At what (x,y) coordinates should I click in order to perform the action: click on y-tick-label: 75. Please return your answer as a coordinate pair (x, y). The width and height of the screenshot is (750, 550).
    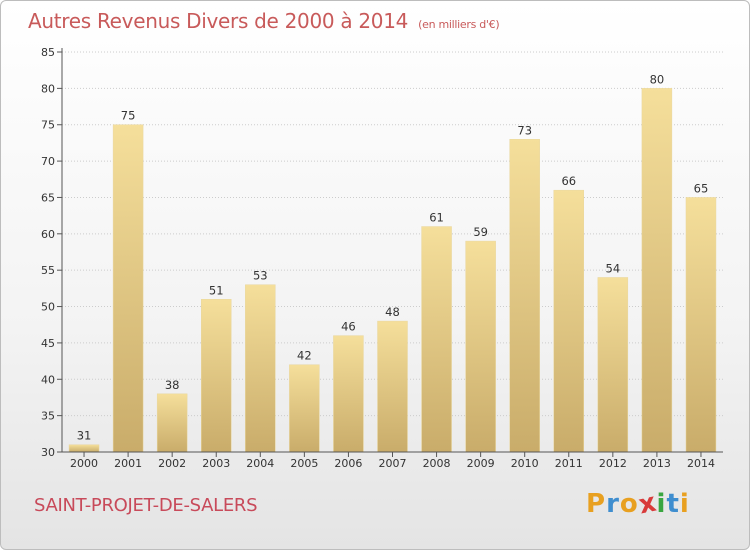
    Looking at the image, I should click on (48, 125).